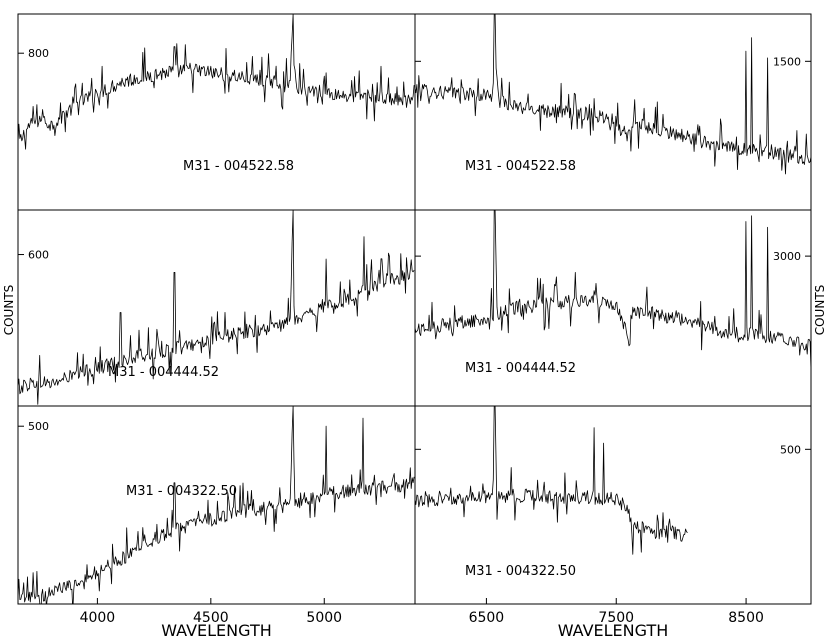  What do you see at coordinates (324, 618) in the screenshot?
I see `x-tick-label: 5000` at bounding box center [324, 618].